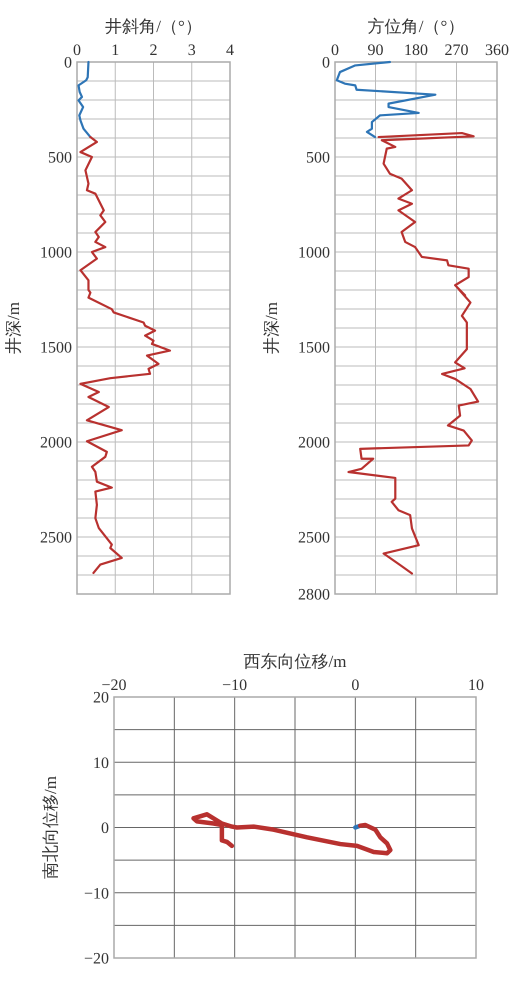 The image size is (513, 987). I want to click on y-tick-label: −20, so click(96, 959).